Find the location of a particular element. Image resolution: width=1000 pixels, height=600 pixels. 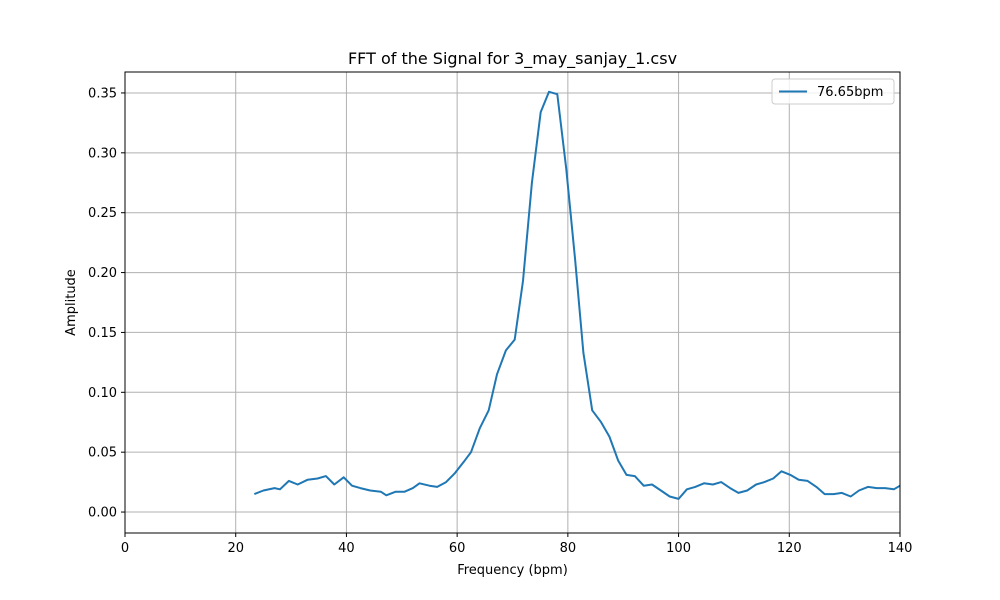

legend: 76.65bpm is located at coordinates (833, 91).